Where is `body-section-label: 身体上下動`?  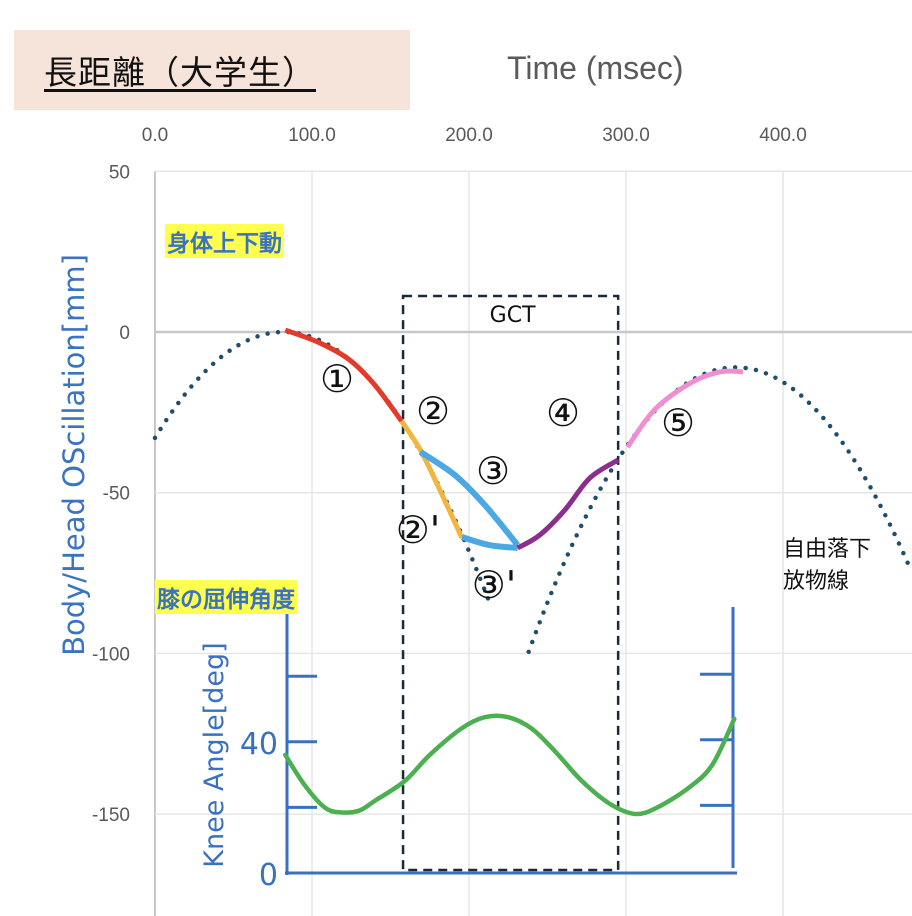 body-section-label: 身体上下動 is located at coordinates (224, 241).